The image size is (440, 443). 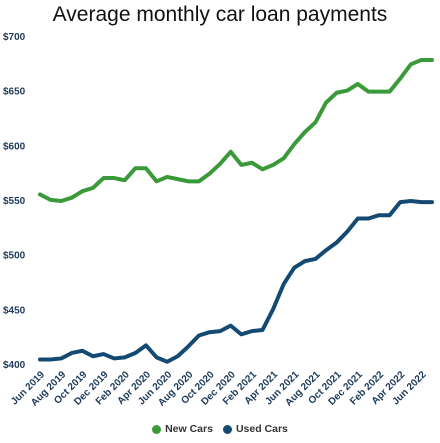 I want to click on y-tick-label: $450, so click(x=14, y=310).